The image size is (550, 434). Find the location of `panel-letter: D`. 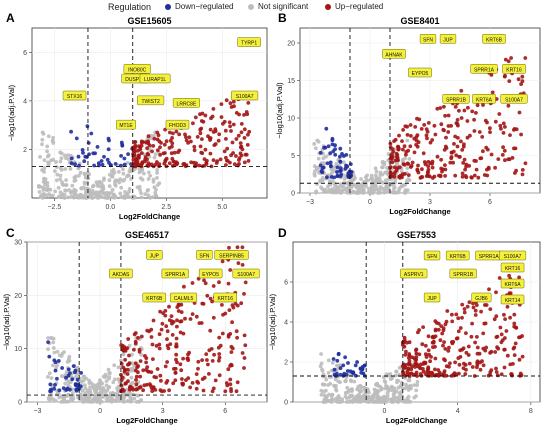

panel-letter: D is located at coordinates (282, 233).